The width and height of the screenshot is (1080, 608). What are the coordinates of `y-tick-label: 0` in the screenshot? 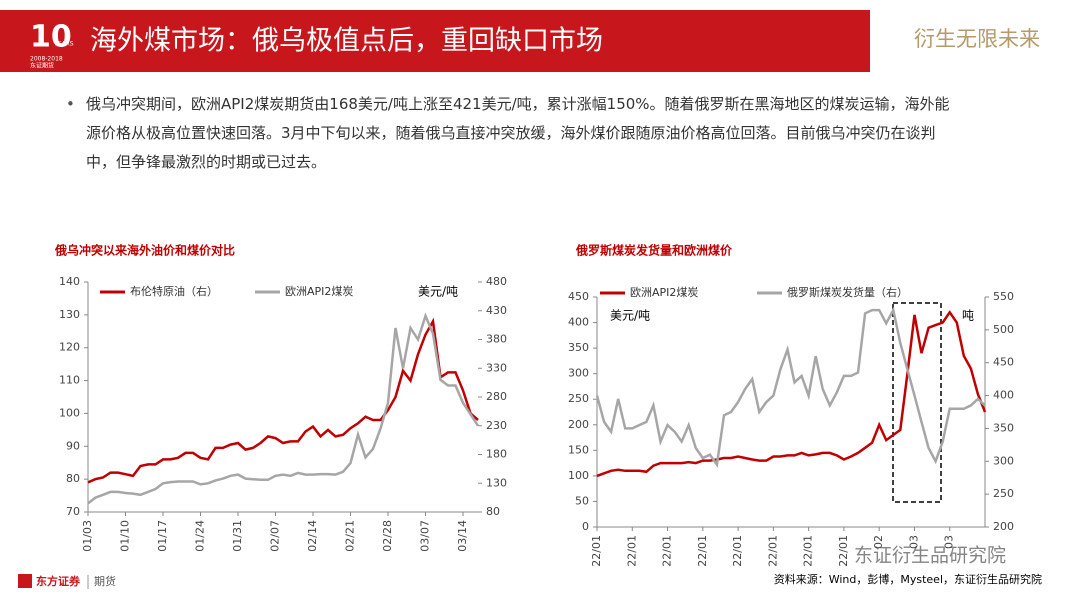 It's located at (585, 526).